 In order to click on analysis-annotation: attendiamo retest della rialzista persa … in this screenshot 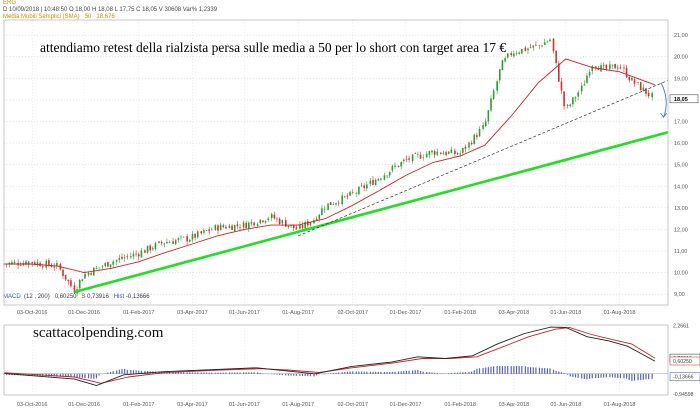, I will do `click(273, 47)`.